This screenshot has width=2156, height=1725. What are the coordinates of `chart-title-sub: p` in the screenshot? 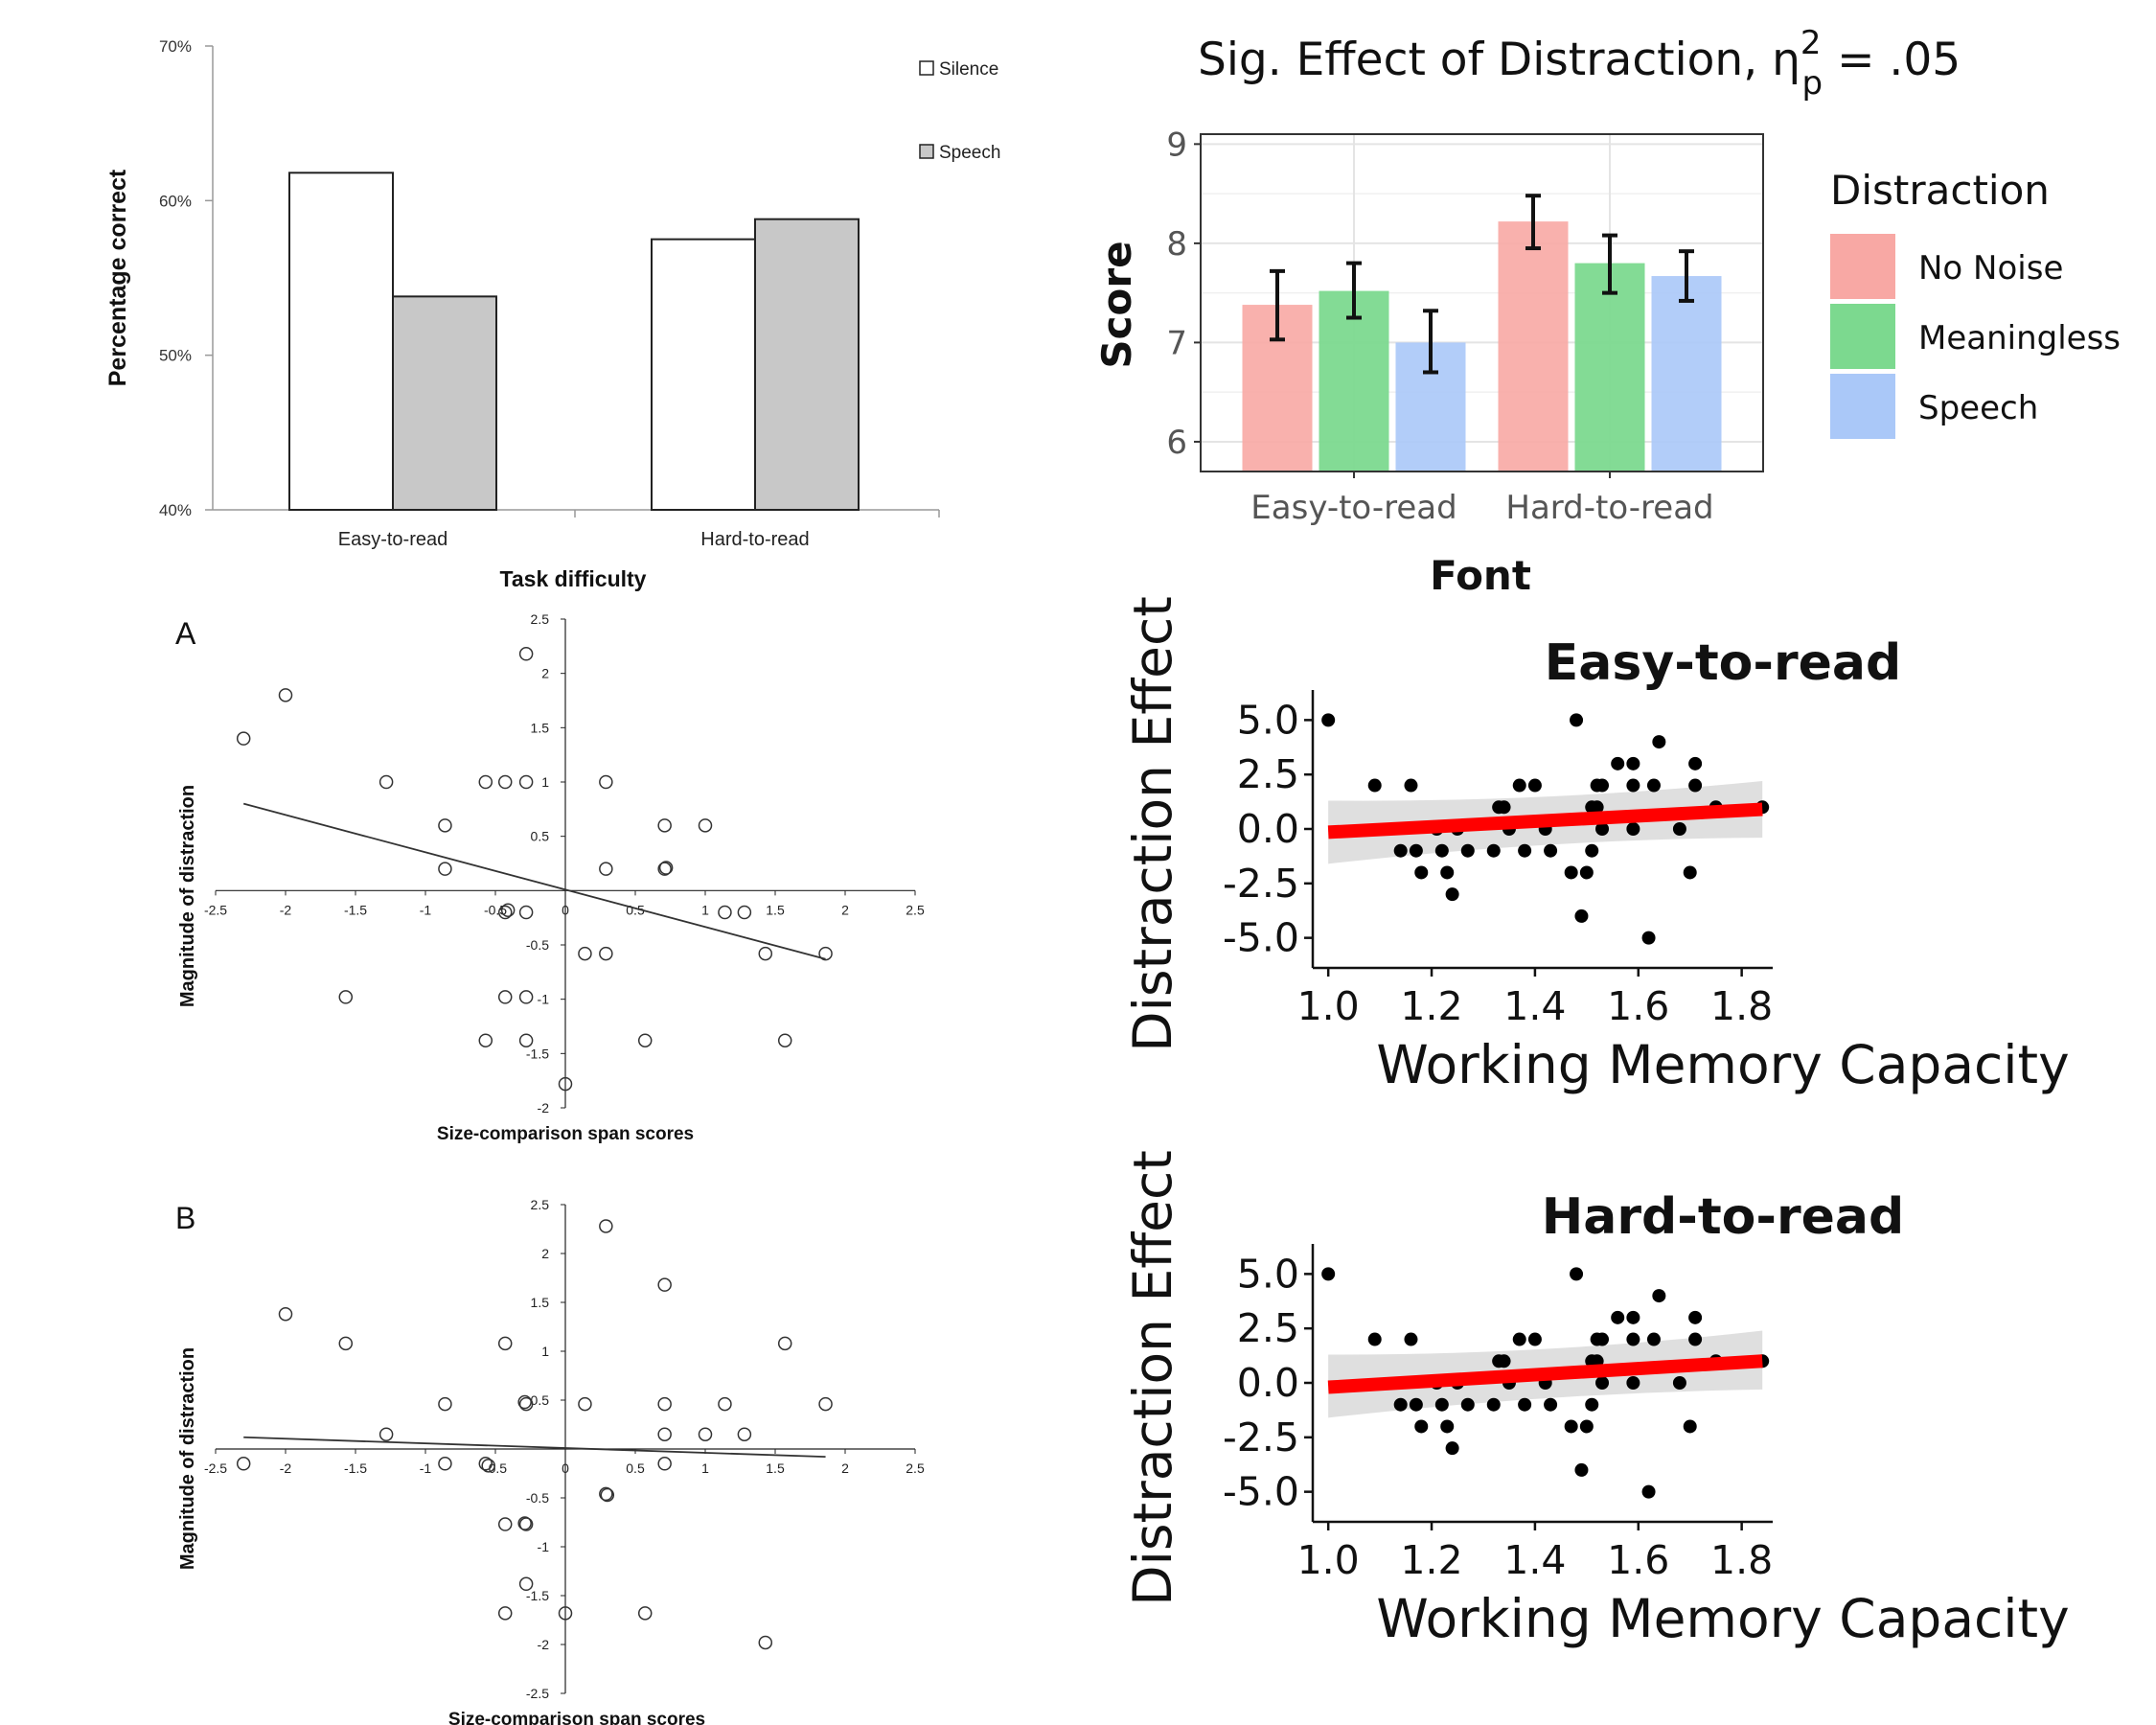 It's located at (1812, 83).